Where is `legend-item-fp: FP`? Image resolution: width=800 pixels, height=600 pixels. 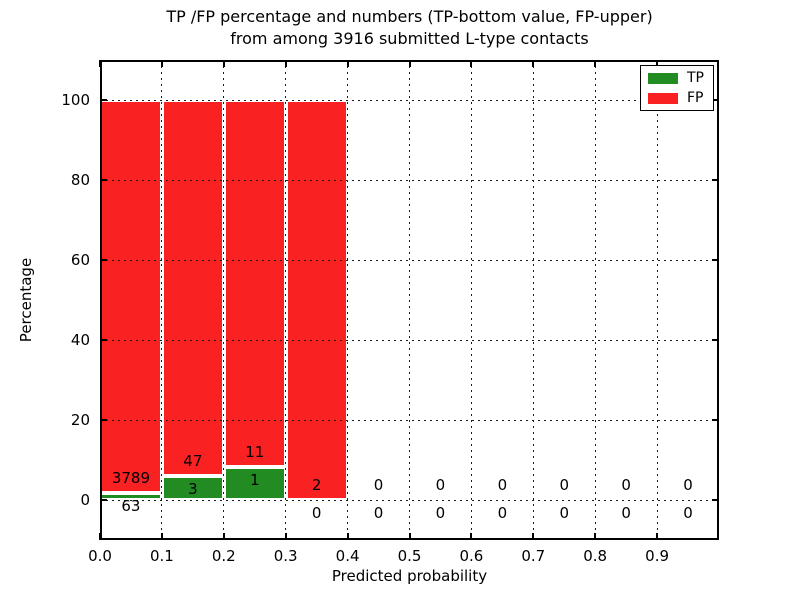 legend-item-fp: FP is located at coordinates (676, 98).